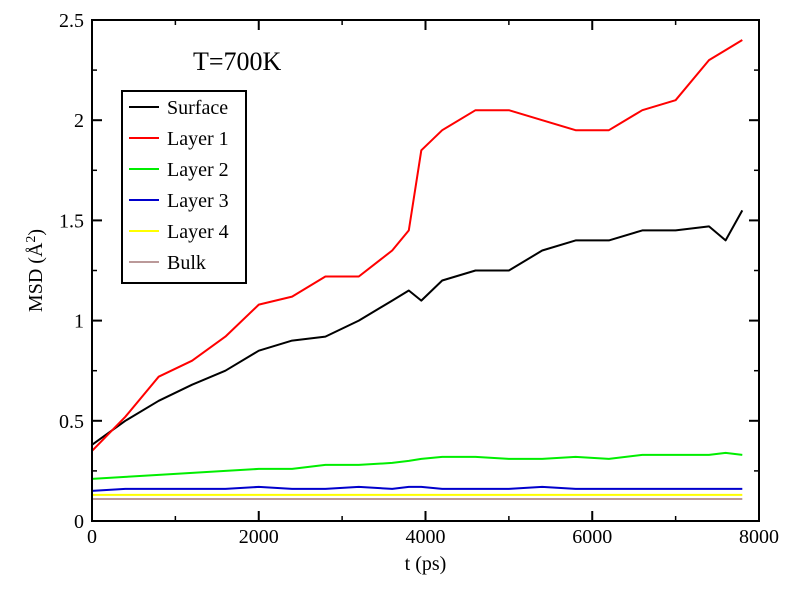 The width and height of the screenshot is (792, 612). I want to click on x-axis-label: t (ps), so click(426, 564).